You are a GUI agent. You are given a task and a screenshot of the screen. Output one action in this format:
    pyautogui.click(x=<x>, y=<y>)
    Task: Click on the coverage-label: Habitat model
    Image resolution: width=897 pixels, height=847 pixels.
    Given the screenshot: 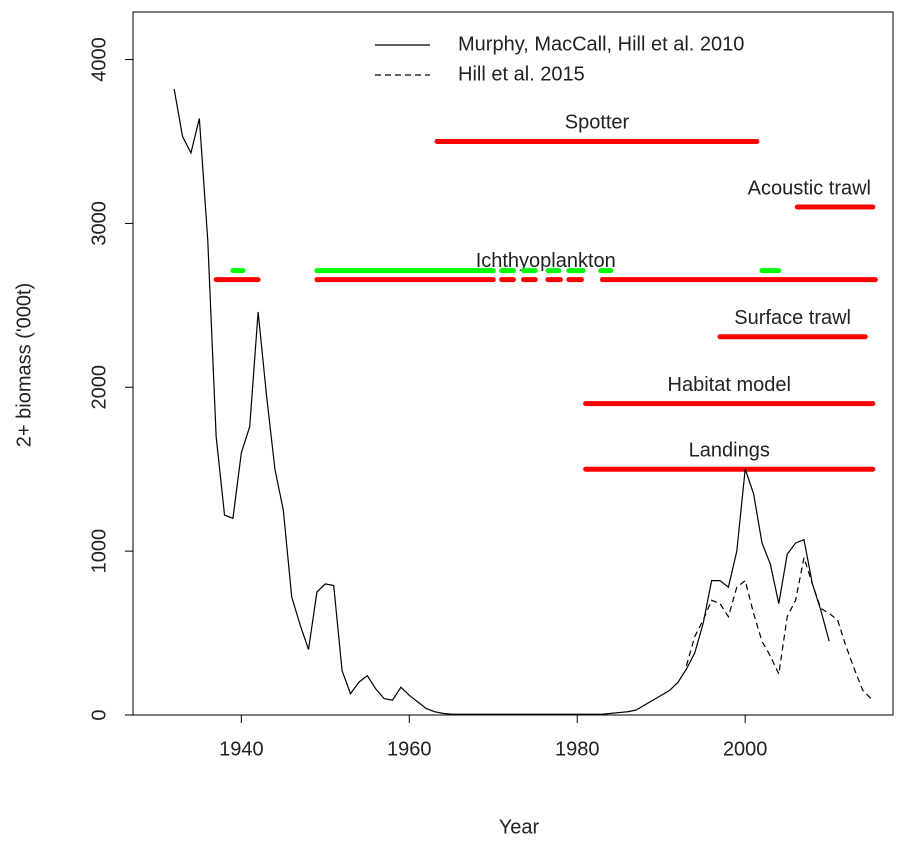 What is the action you would take?
    pyautogui.click(x=729, y=385)
    